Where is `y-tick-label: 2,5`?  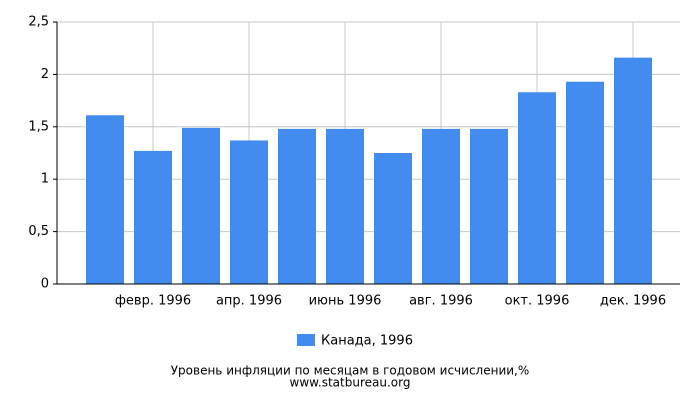 y-tick-label: 2,5 is located at coordinates (38, 22).